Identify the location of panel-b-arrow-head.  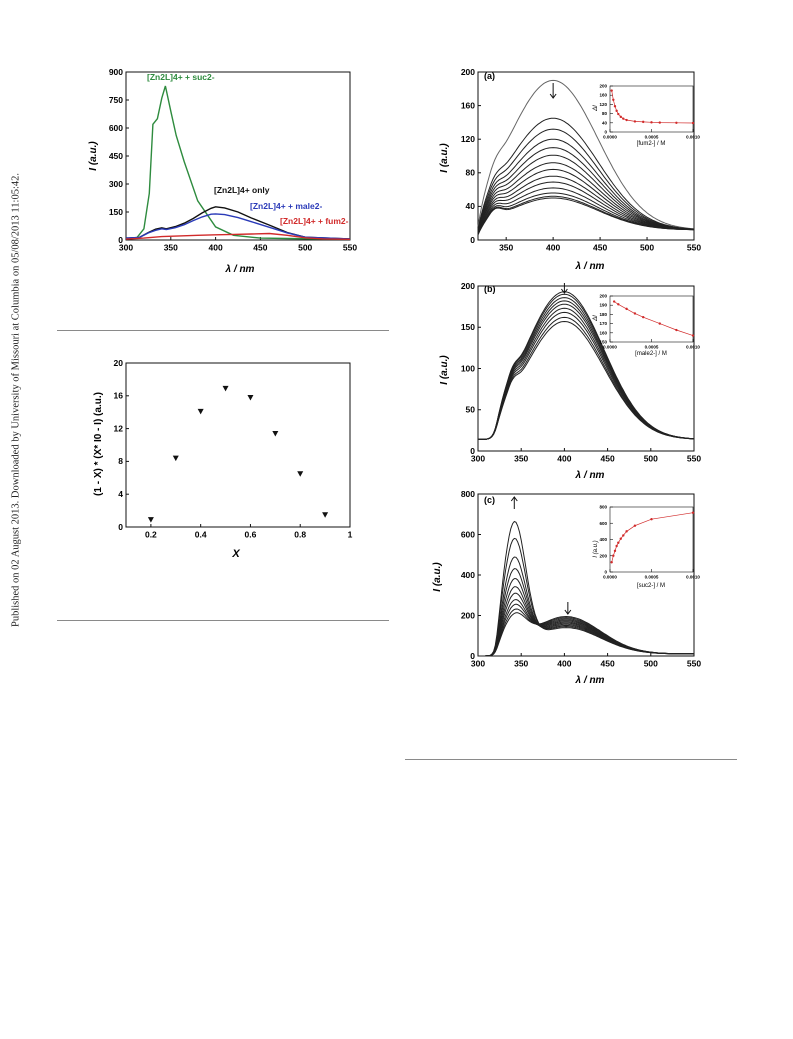
(564, 291).